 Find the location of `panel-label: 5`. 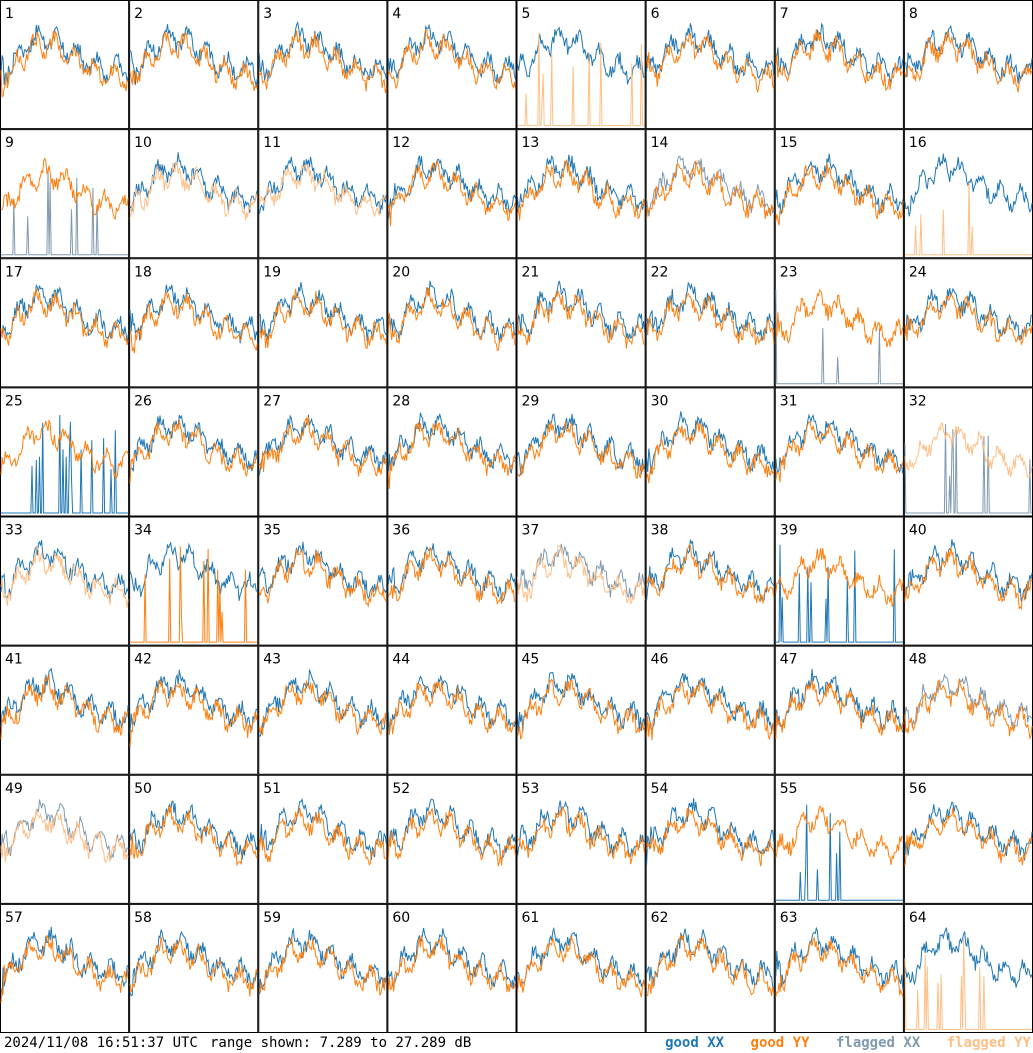

panel-label: 5 is located at coordinates (526, 14).